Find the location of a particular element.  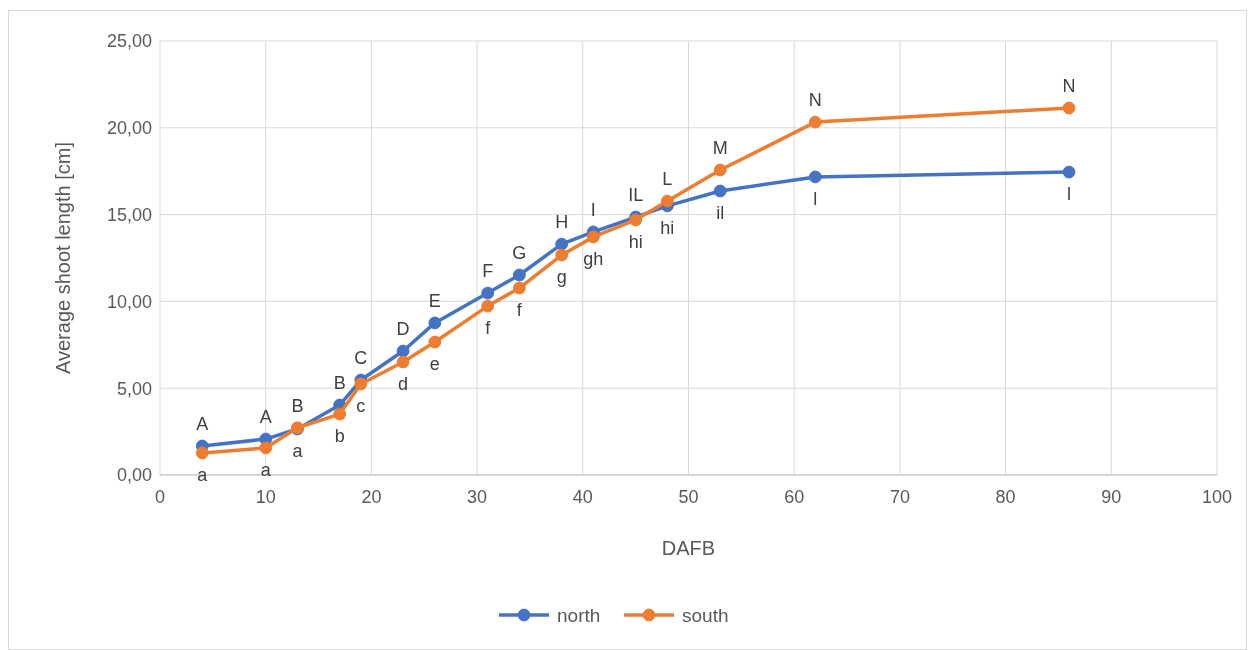

x-tick-label: 60 is located at coordinates (794, 497).